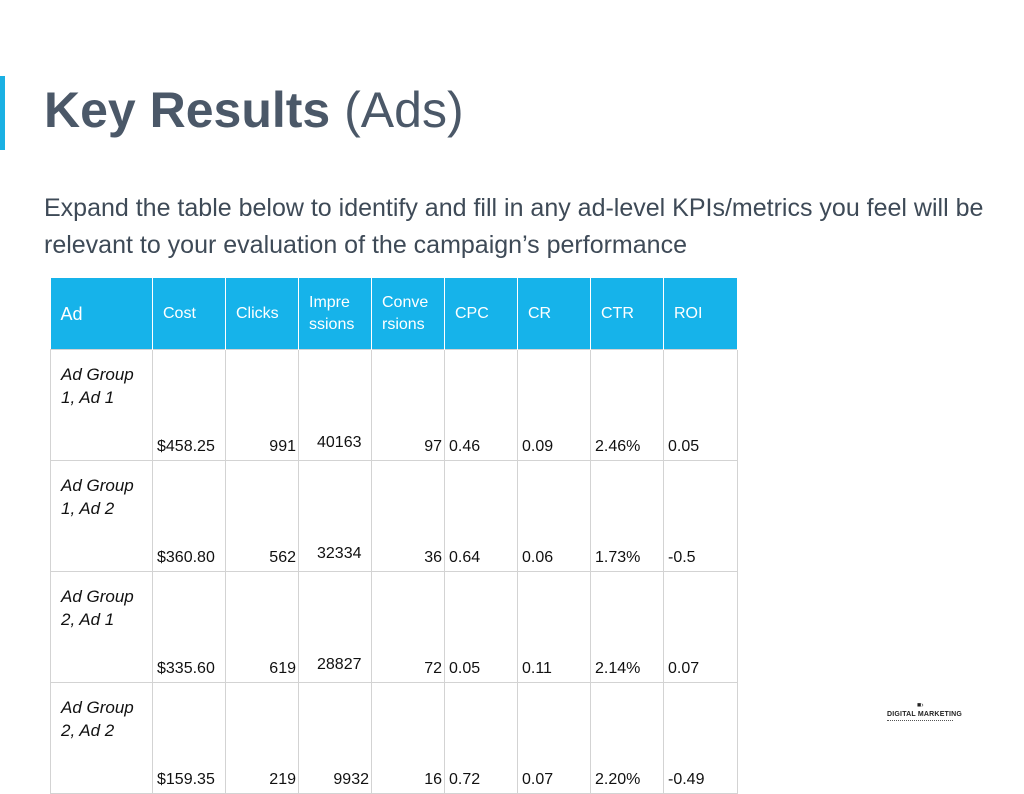  Describe the element at coordinates (187, 110) in the screenshot. I see `slide-title-bold: Key Results` at that location.